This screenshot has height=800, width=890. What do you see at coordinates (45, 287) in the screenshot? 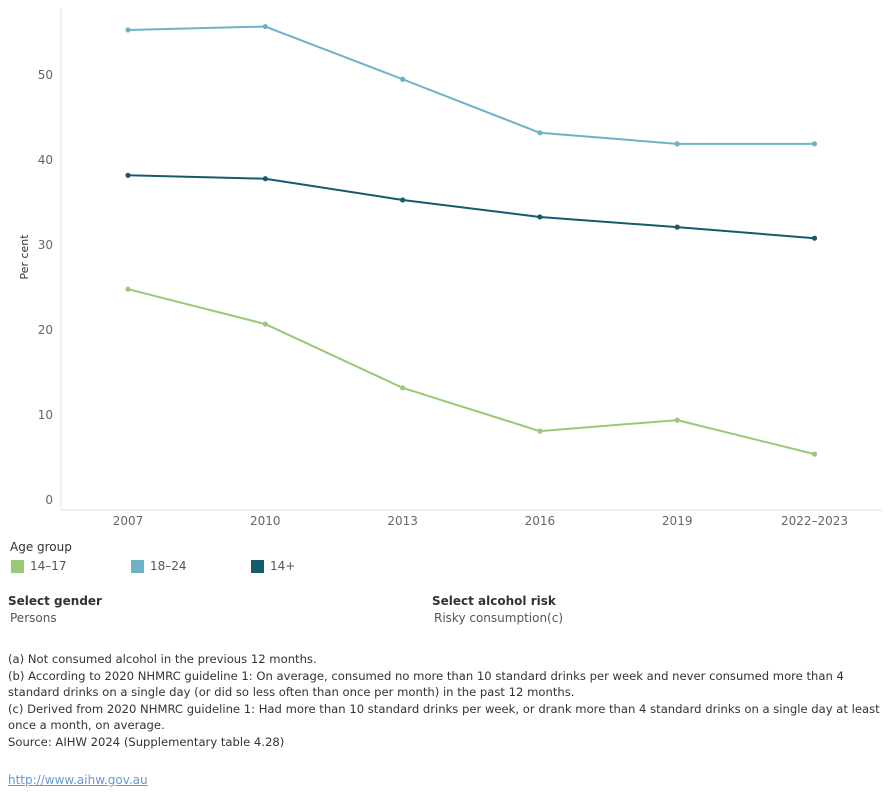
I see `y-ticks: 0 10 20 30 40 50` at bounding box center [45, 287].